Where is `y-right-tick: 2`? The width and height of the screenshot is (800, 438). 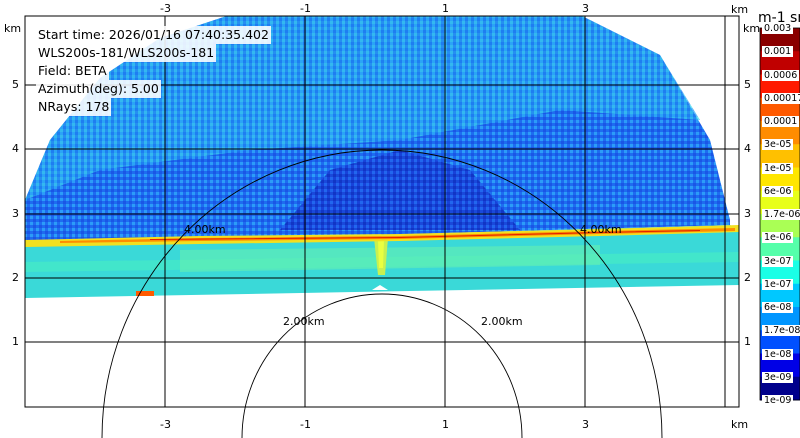
y-right-tick: 2 is located at coordinates (747, 277).